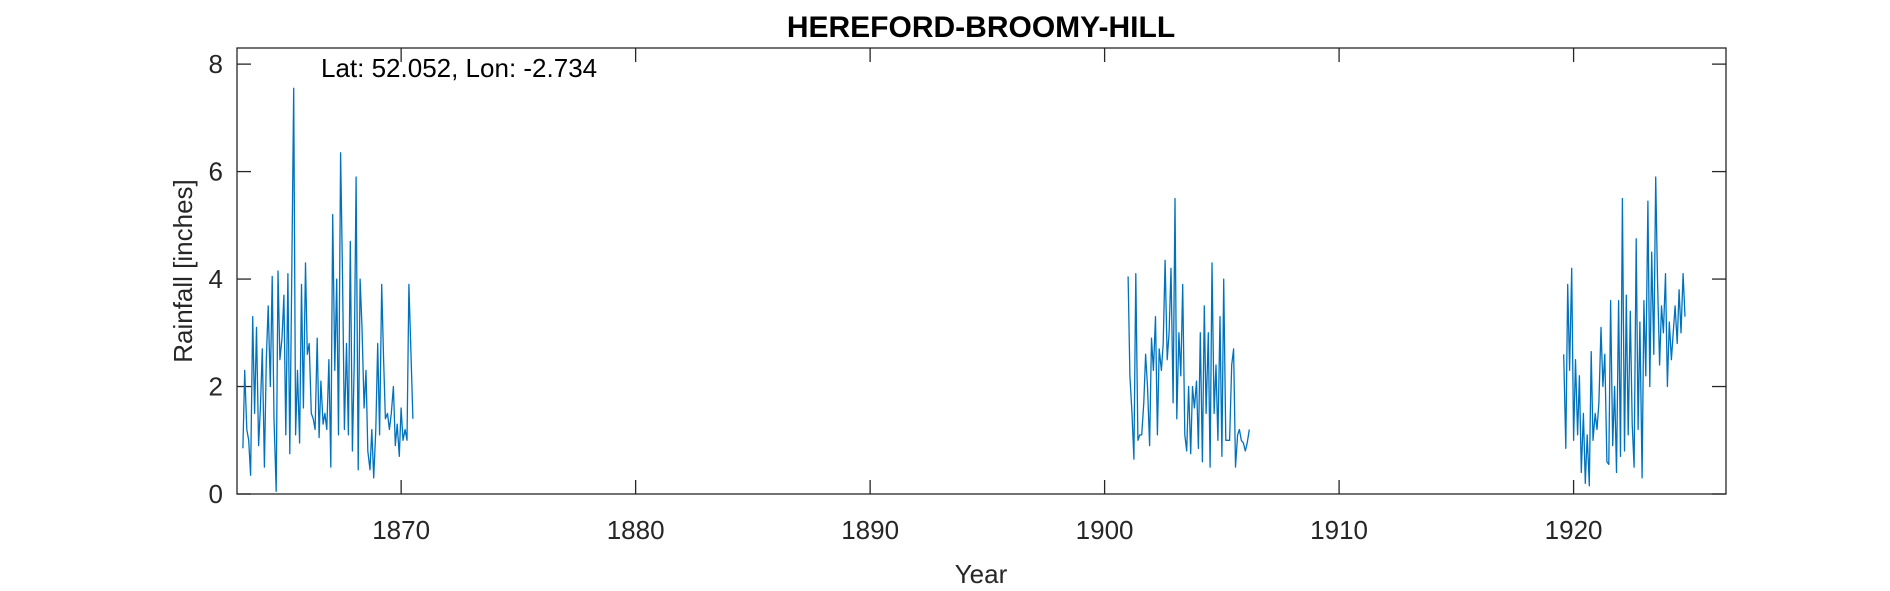 This screenshot has width=1890, height=591. I want to click on chart-title: HEREFORD-BROOMY-HILL, so click(981, 27).